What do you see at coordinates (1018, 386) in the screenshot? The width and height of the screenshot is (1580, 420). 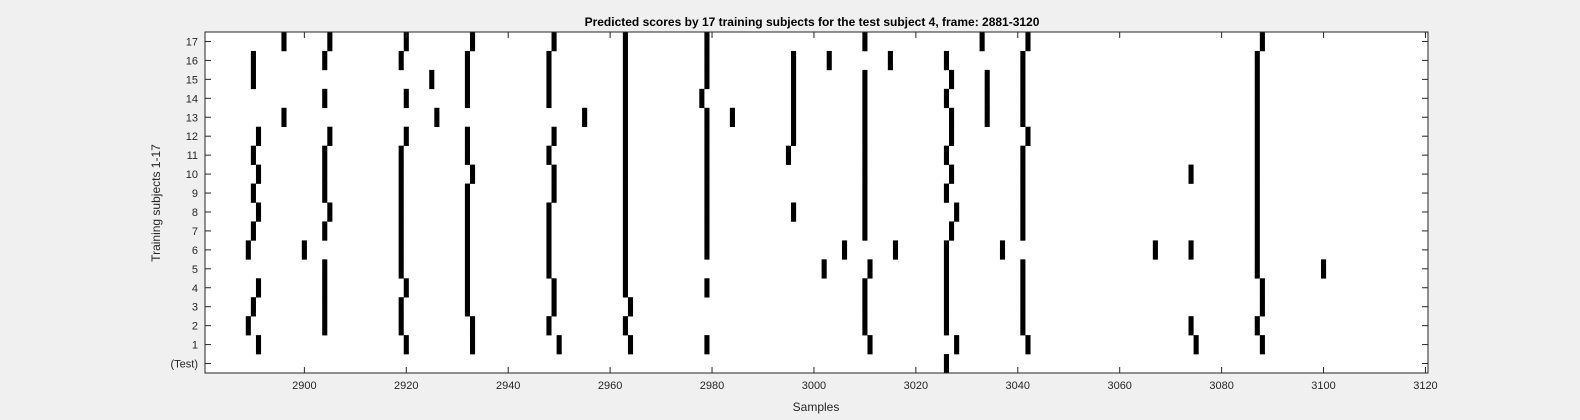 I see `x-tick-label: 3040` at bounding box center [1018, 386].